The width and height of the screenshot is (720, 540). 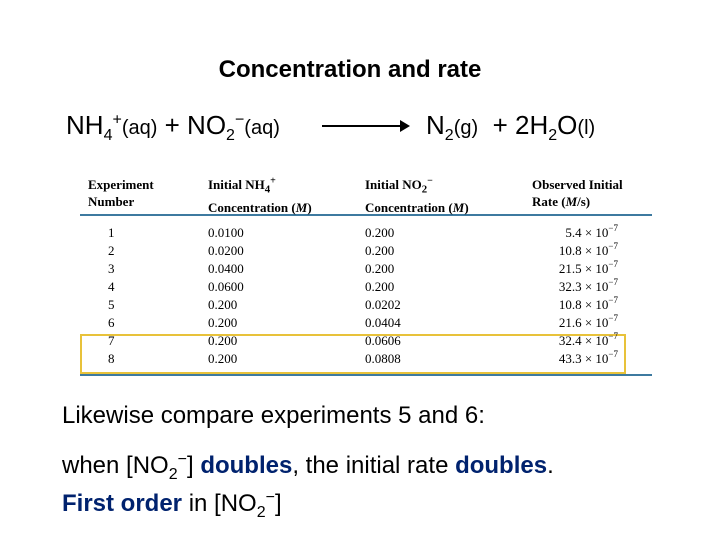 I want to click on equation-plus-2: +, so click(x=500, y=125).